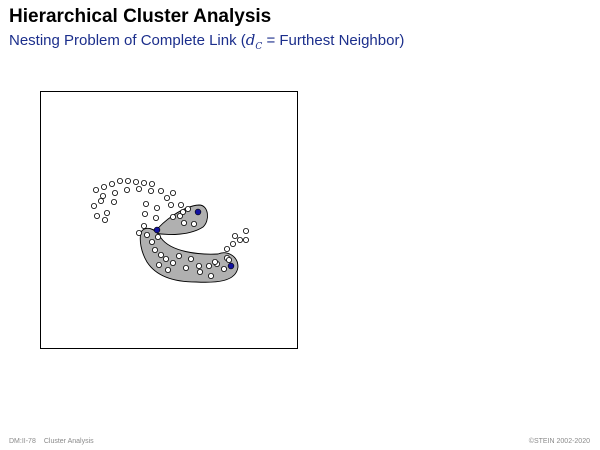  I want to click on slide-title: Hierarchical Cluster Analysis, so click(140, 16).